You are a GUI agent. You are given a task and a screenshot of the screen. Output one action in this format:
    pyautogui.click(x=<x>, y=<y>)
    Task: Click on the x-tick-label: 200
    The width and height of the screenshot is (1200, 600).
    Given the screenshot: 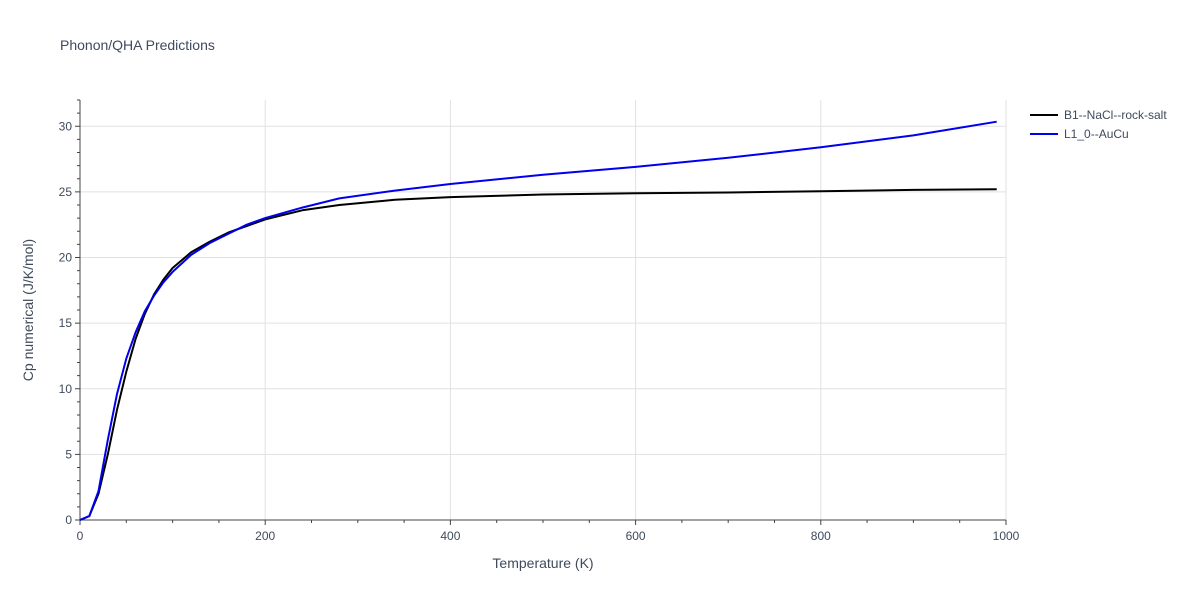 What is the action you would take?
    pyautogui.click(x=265, y=536)
    